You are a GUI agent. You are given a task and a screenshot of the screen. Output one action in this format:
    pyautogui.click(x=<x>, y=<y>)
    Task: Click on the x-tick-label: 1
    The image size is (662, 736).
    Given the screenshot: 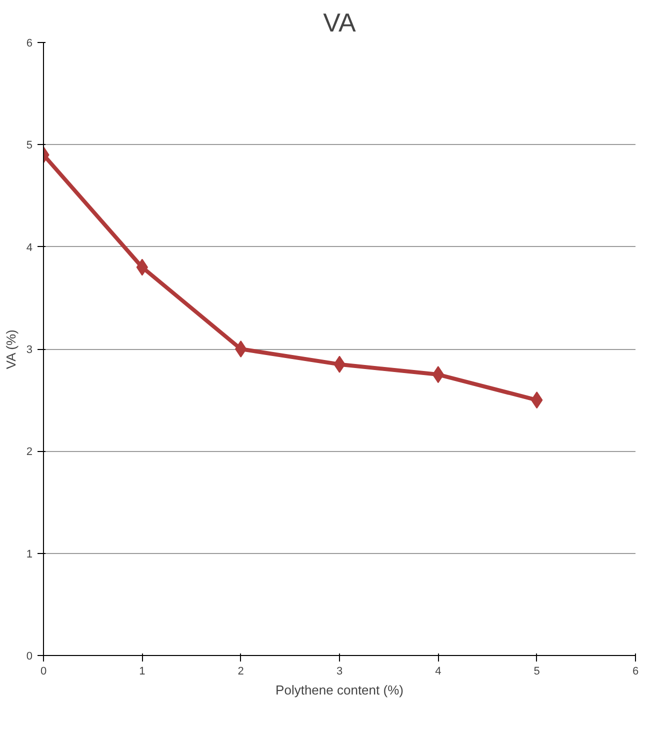 What is the action you would take?
    pyautogui.click(x=142, y=672)
    